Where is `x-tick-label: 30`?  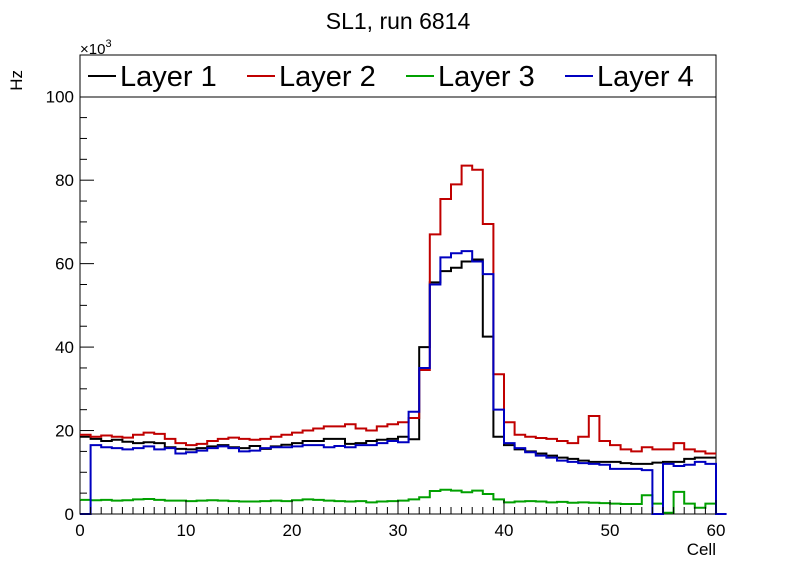 x-tick-label: 30 is located at coordinates (398, 530).